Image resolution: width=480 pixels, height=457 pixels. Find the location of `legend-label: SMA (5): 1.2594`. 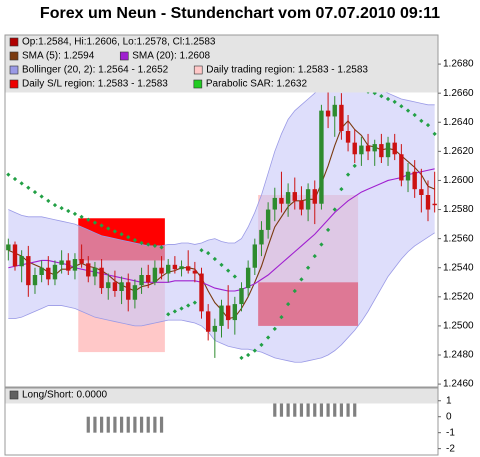

legend-label: SMA (5): 1.2594 is located at coordinates (58, 56).